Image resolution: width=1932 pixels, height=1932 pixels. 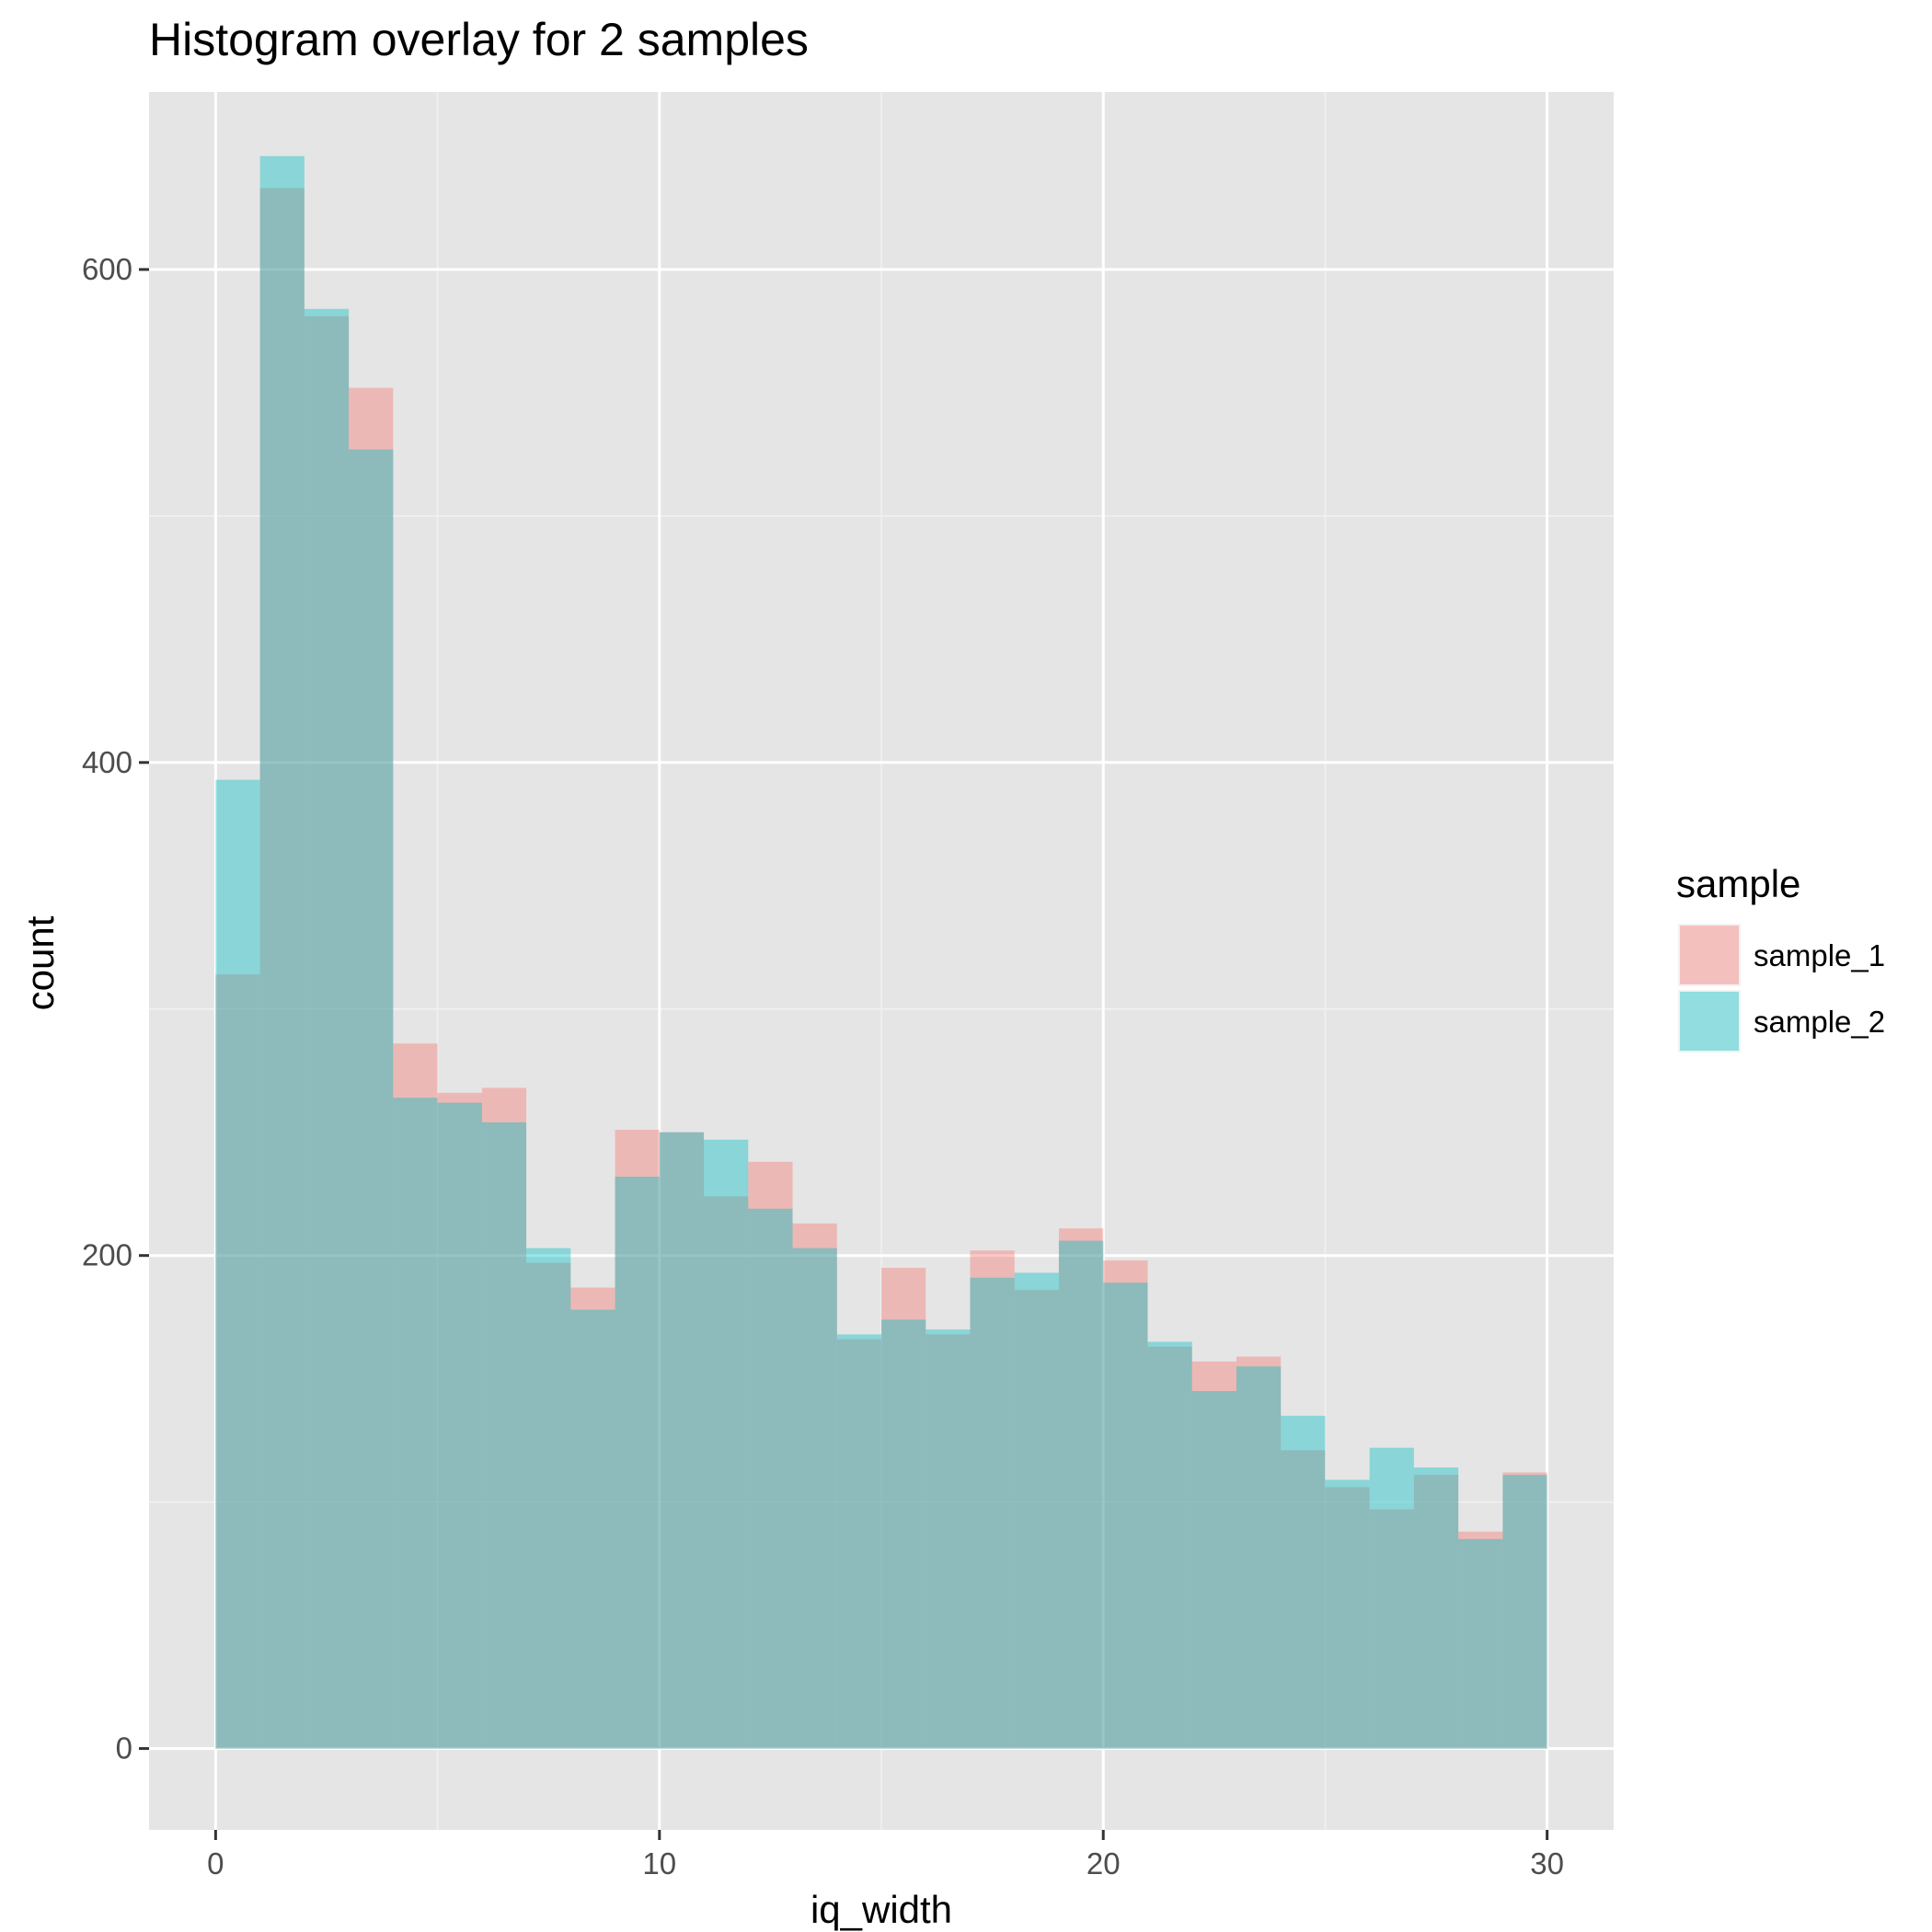 What do you see at coordinates (107, 269) in the screenshot?
I see `y-tick-label: 600` at bounding box center [107, 269].